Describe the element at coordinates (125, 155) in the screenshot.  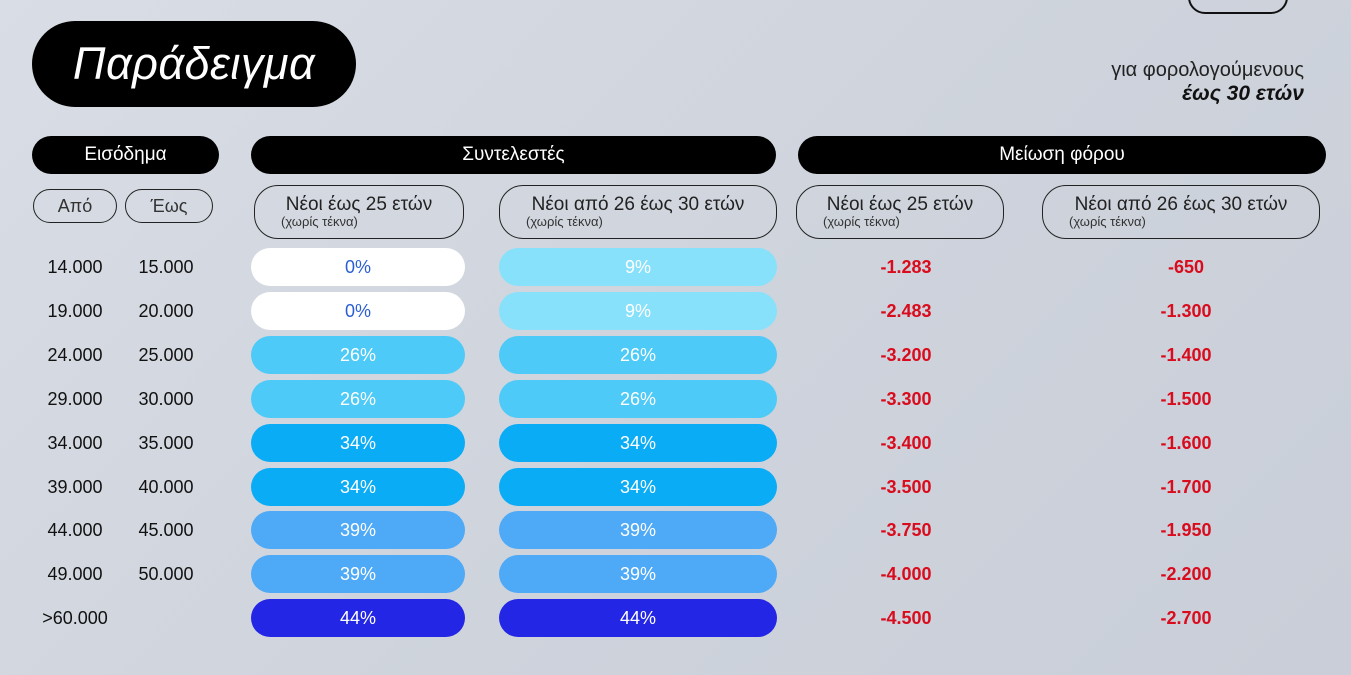
I see `header-income: Εισόδημα` at that location.